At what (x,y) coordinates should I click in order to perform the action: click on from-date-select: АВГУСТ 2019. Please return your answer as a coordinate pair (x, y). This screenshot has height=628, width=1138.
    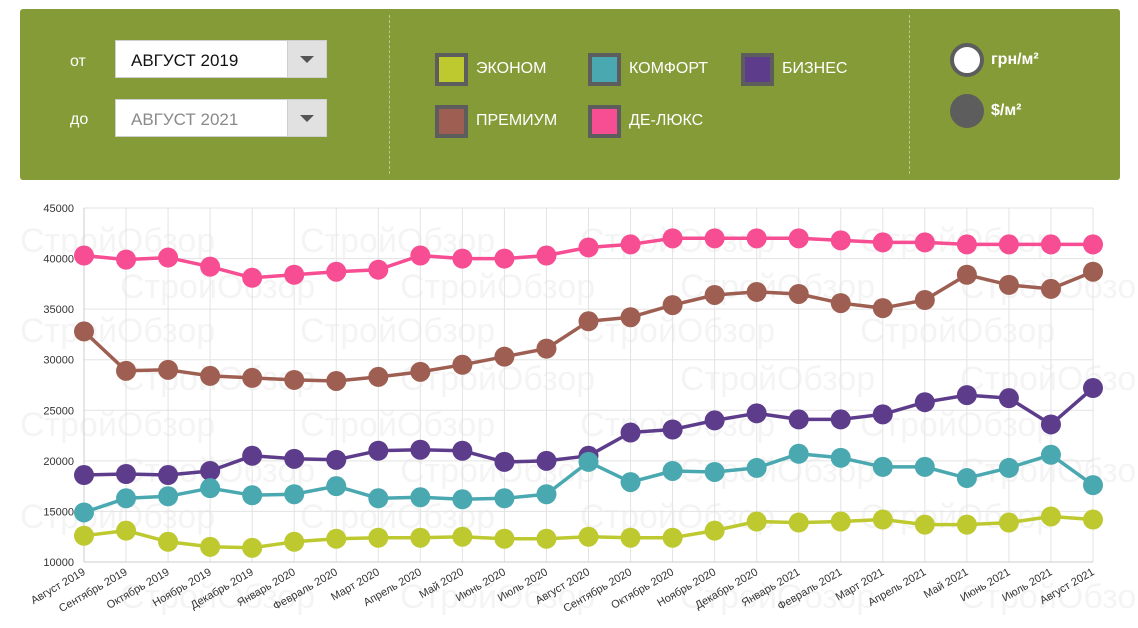
    Looking at the image, I should click on (221, 59).